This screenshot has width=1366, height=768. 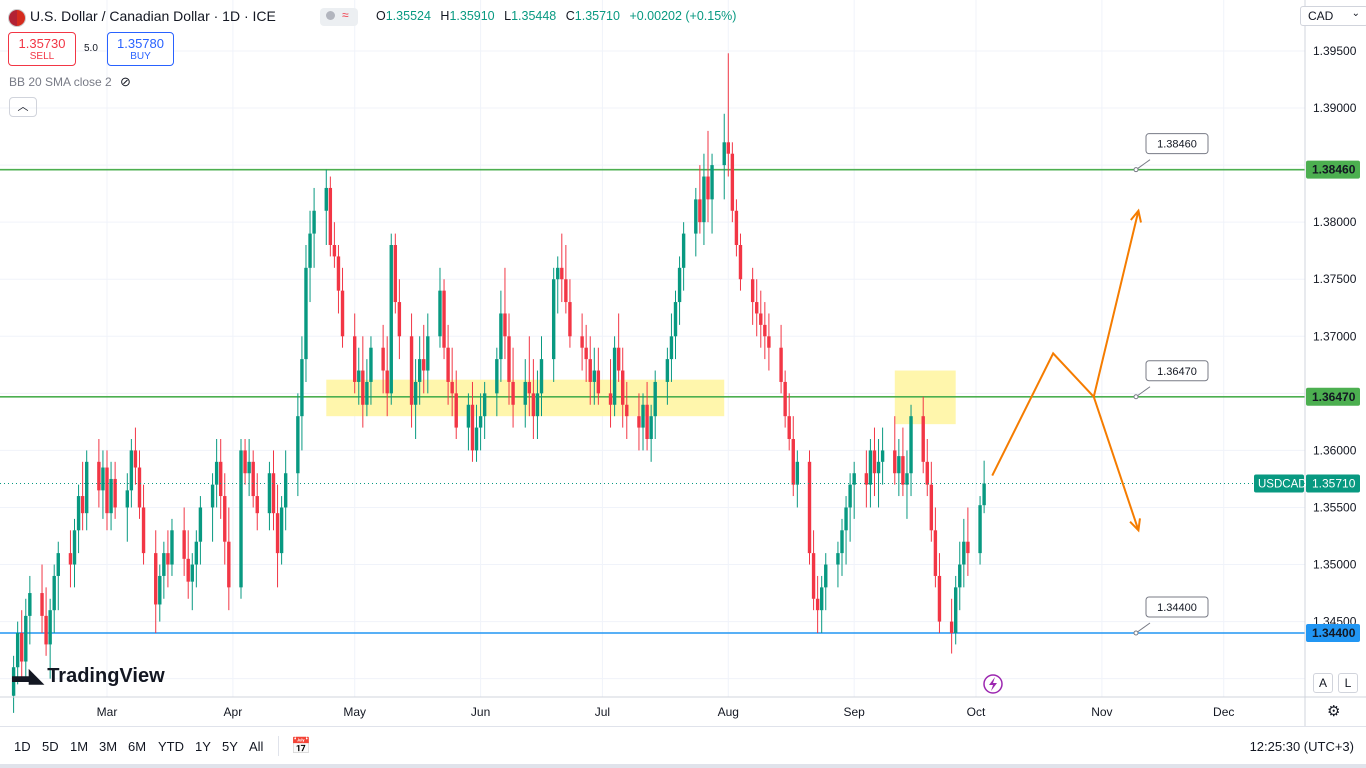 I want to click on time-tick-label: Apr, so click(x=233, y=712).